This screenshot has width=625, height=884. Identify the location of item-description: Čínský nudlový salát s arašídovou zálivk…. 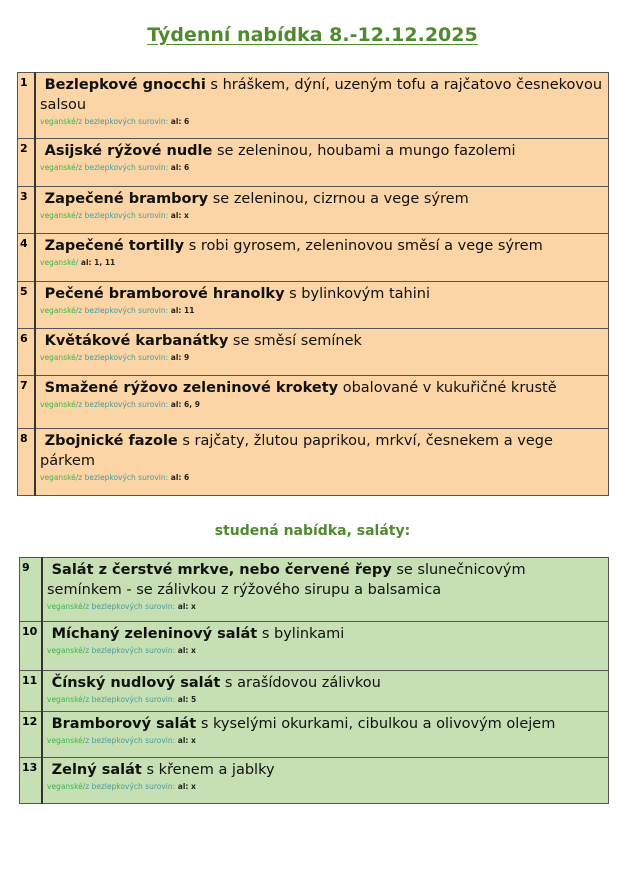
(325, 683).